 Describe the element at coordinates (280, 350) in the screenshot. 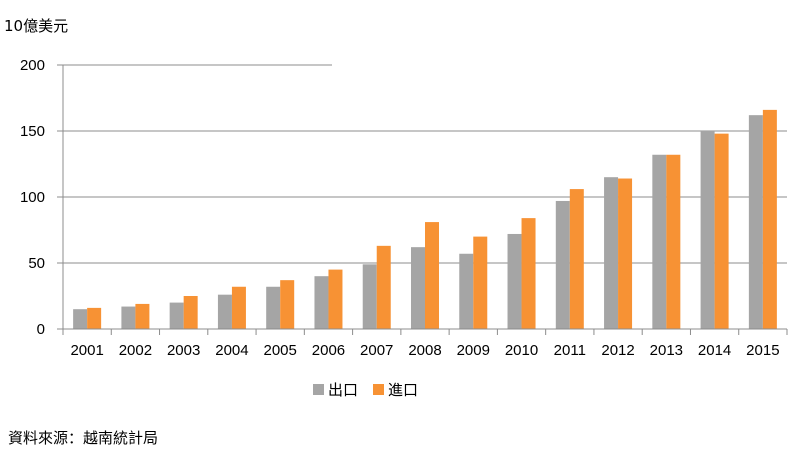

I see `x-tick-label: 2005` at that location.